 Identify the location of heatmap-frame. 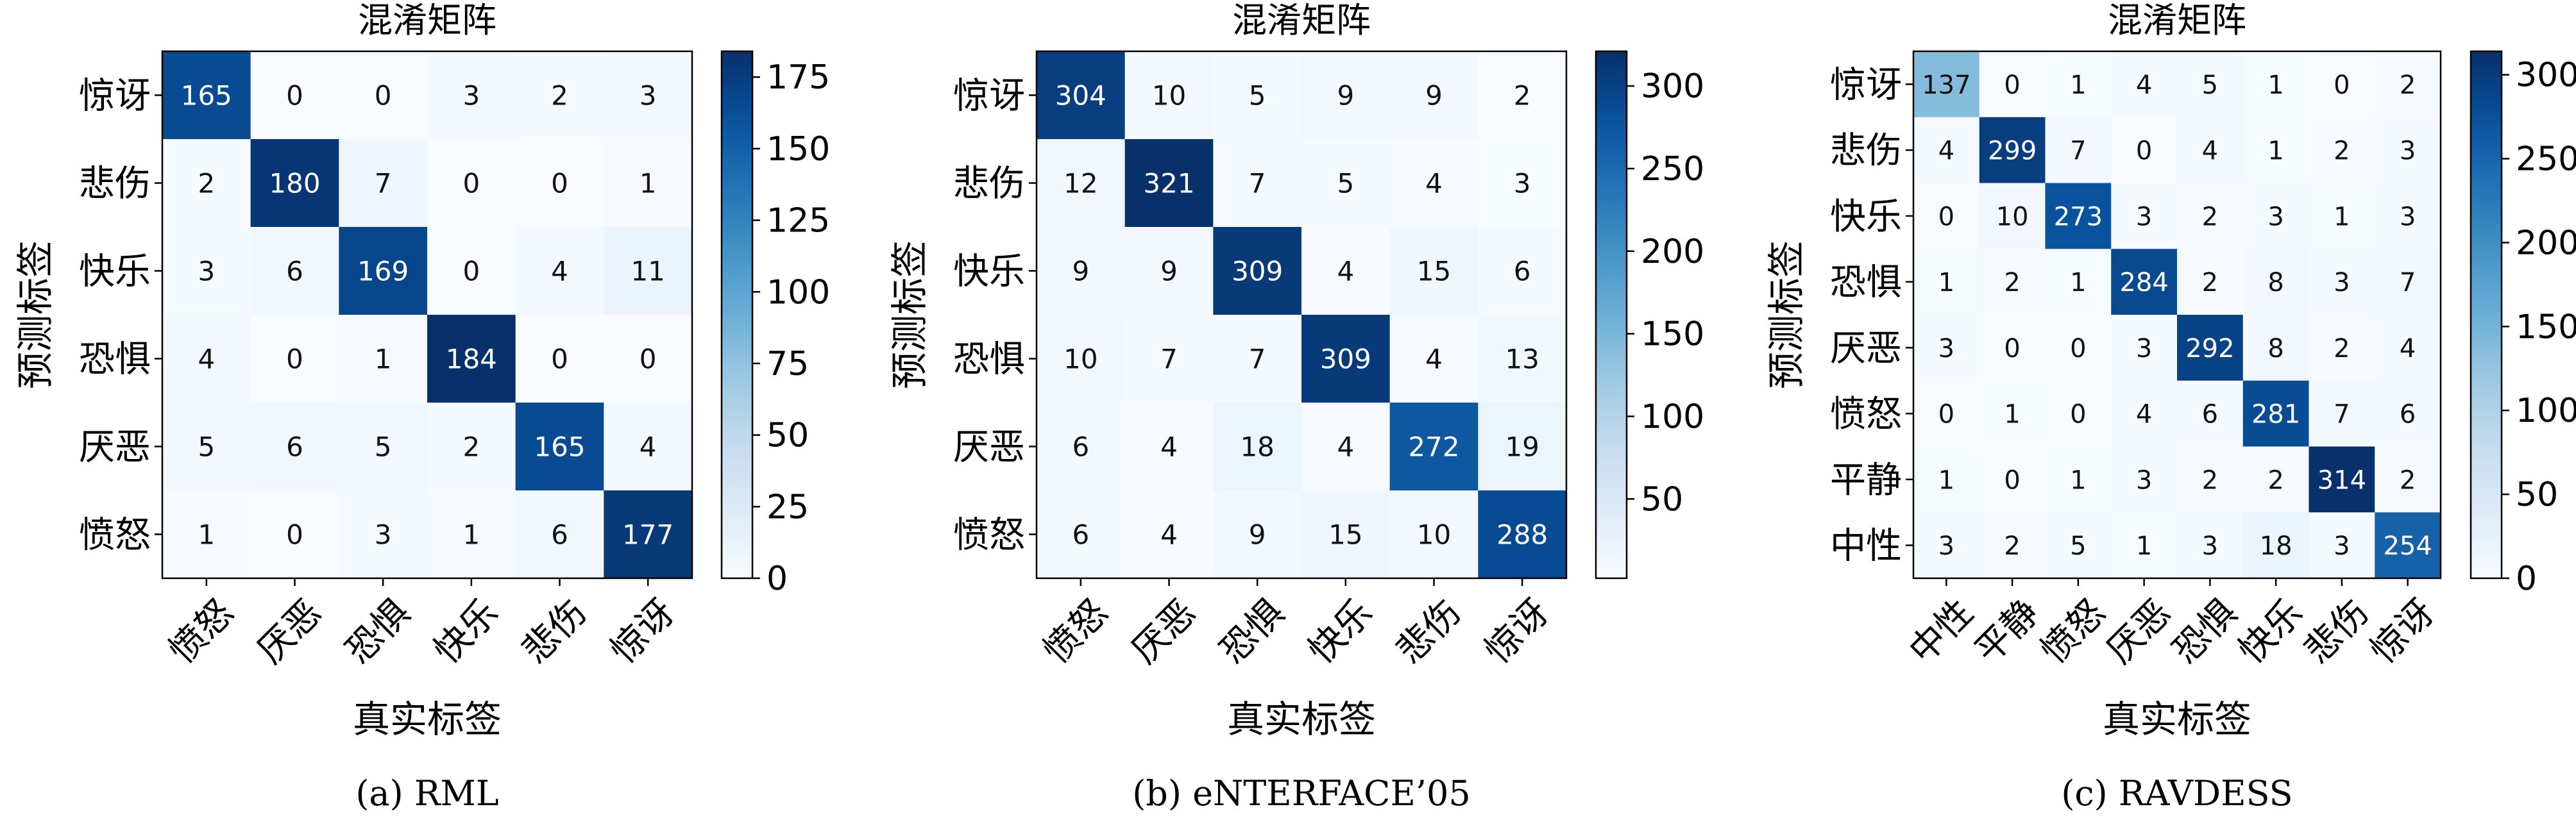
(427, 315).